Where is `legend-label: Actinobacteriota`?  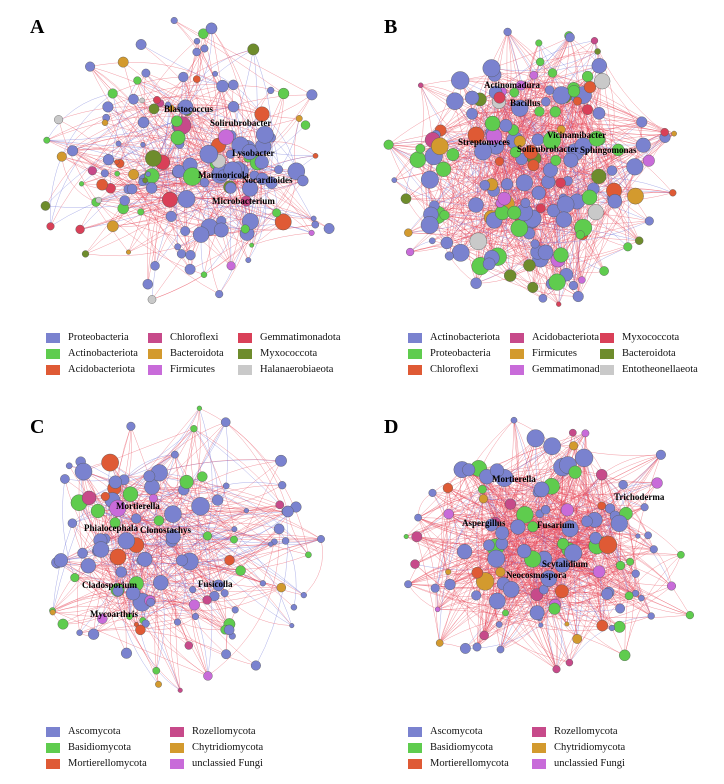
legend-label: Actinobacteriota is located at coordinates (465, 337).